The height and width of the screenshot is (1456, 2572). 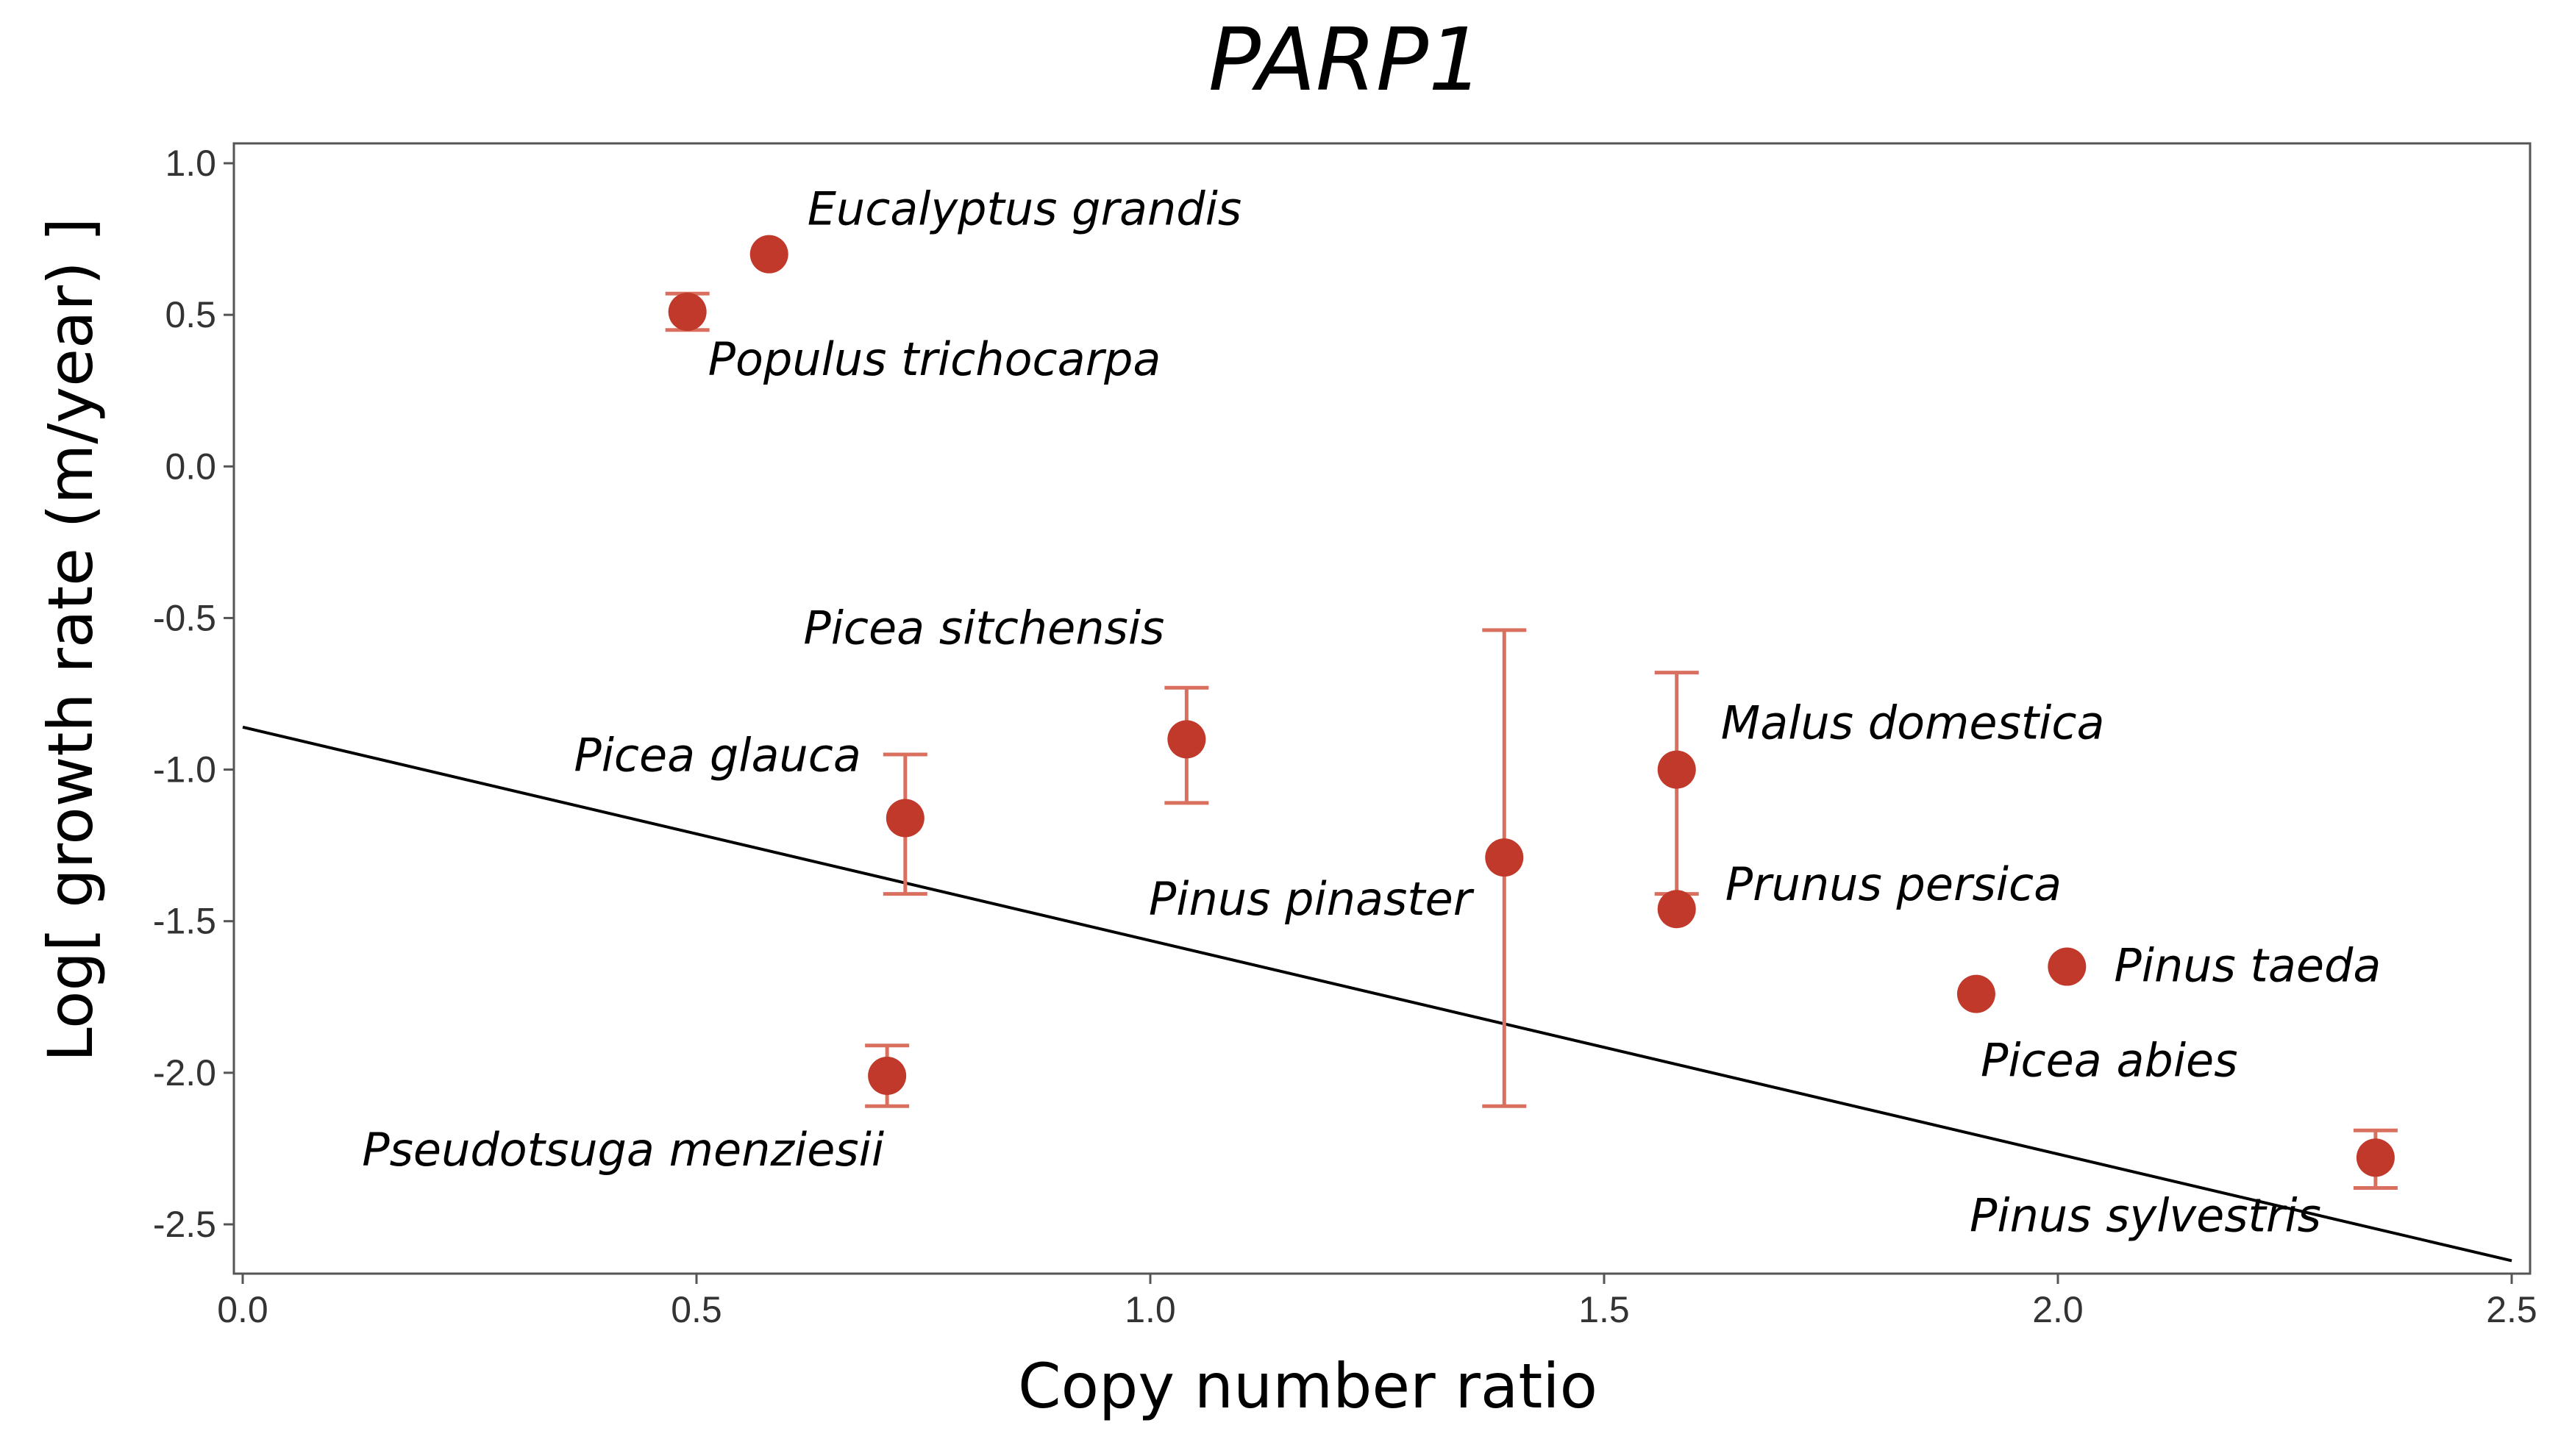 What do you see at coordinates (1307, 1386) in the screenshot?
I see `x-axis-title: Copy number ratio` at bounding box center [1307, 1386].